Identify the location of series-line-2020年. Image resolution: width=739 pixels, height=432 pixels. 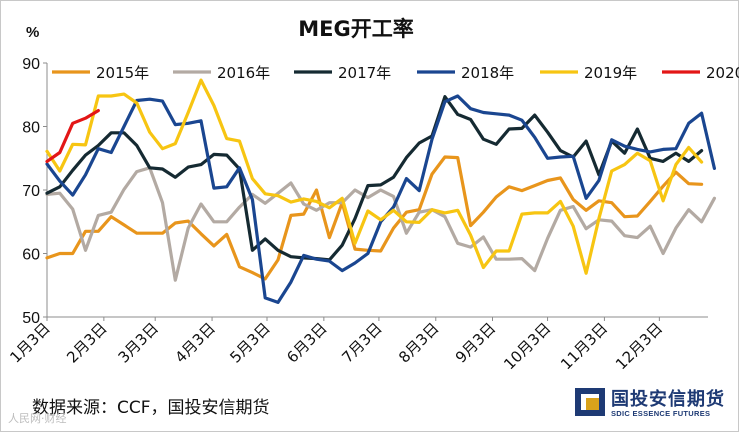
(72, 135).